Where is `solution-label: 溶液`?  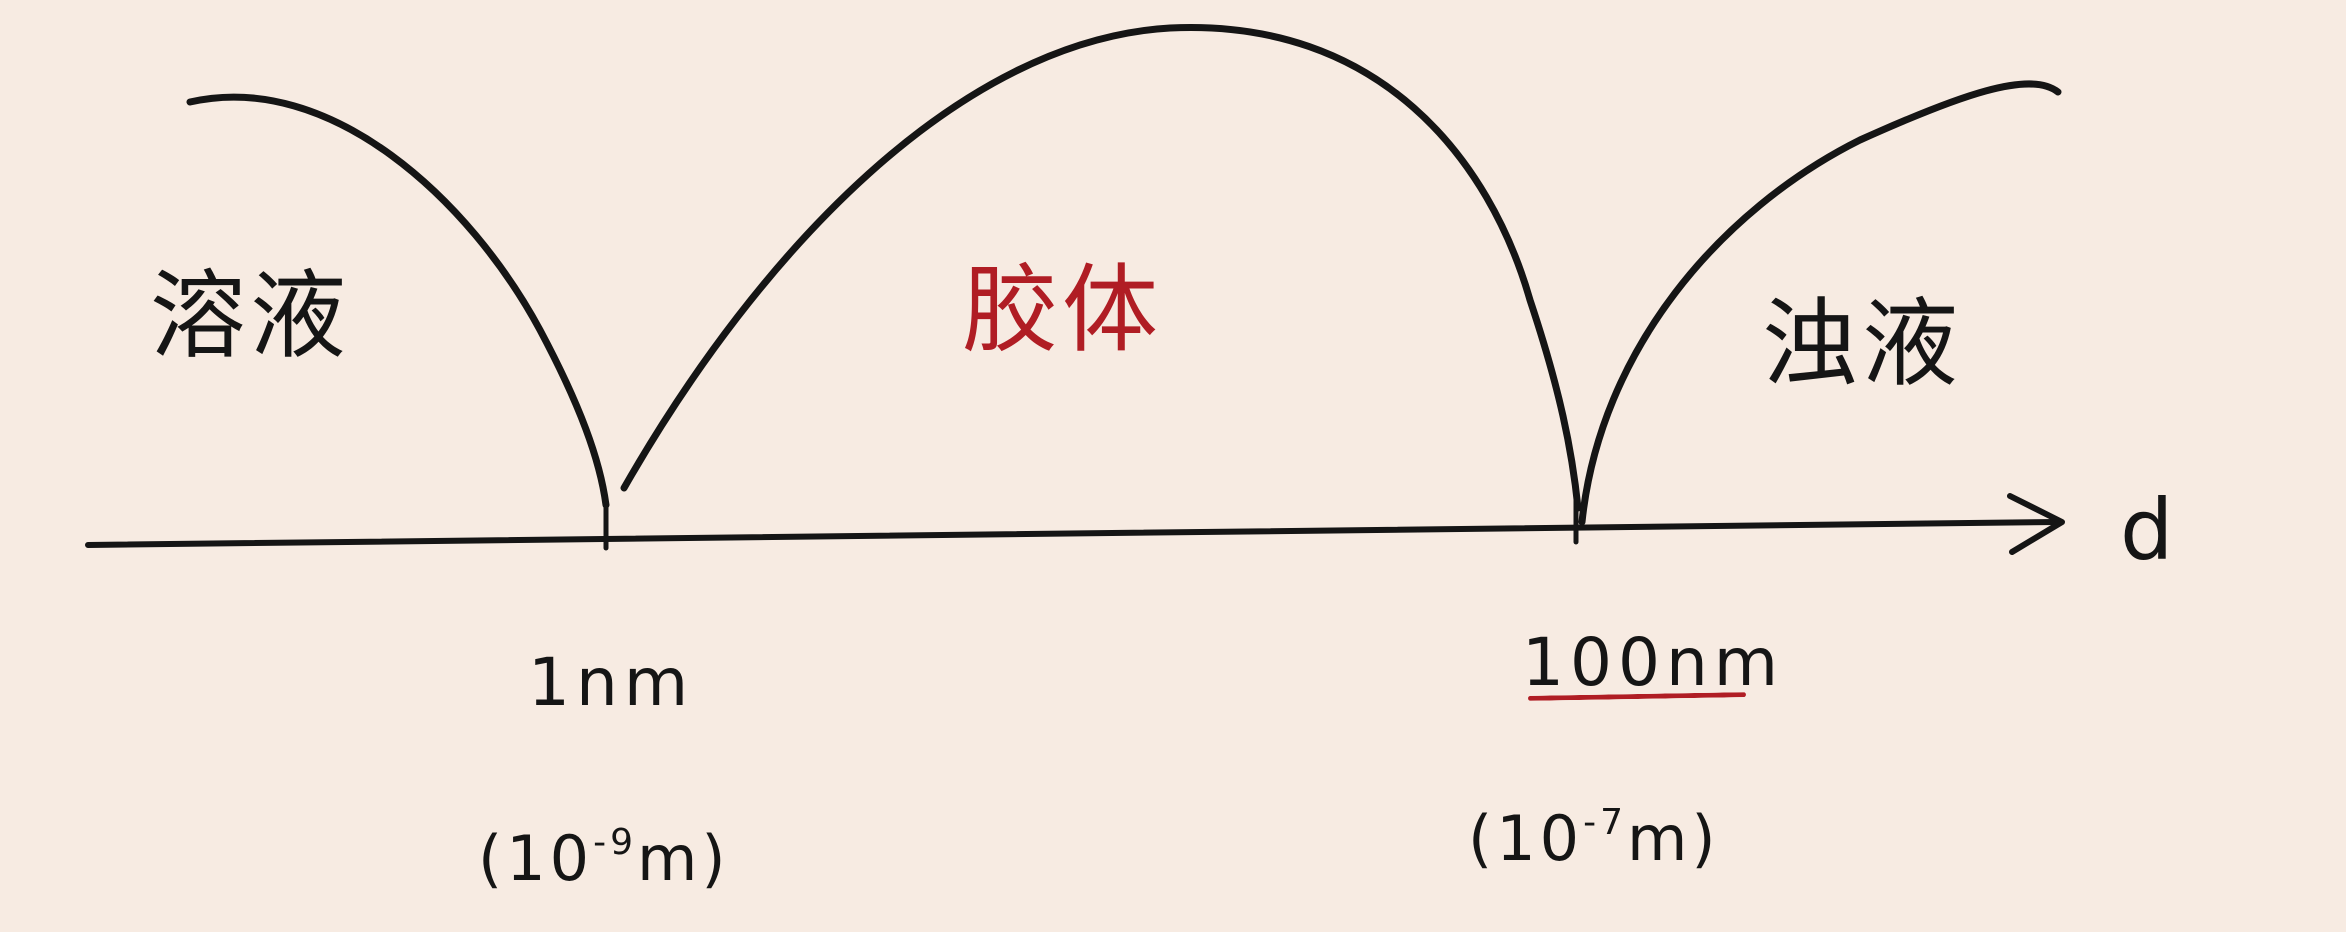
solution-label: 溶液 is located at coordinates (250, 316).